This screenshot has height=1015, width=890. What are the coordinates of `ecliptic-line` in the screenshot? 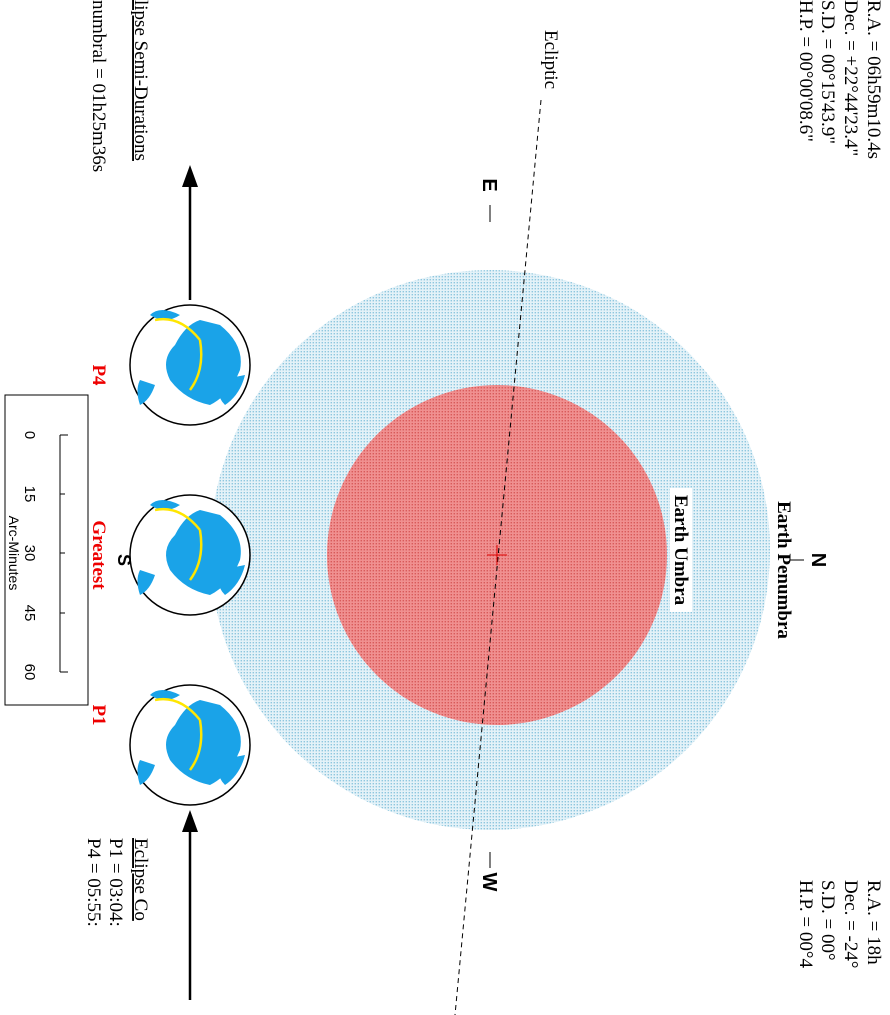 It's located at (498, 557).